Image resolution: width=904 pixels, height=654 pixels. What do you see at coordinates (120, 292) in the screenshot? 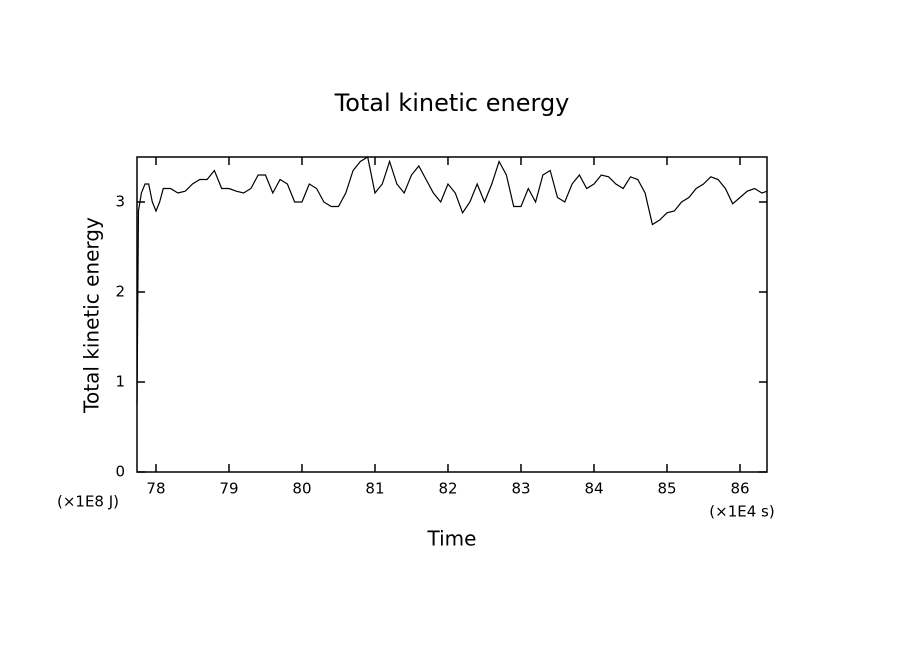
I see `y-tick-label: 2` at bounding box center [120, 292].